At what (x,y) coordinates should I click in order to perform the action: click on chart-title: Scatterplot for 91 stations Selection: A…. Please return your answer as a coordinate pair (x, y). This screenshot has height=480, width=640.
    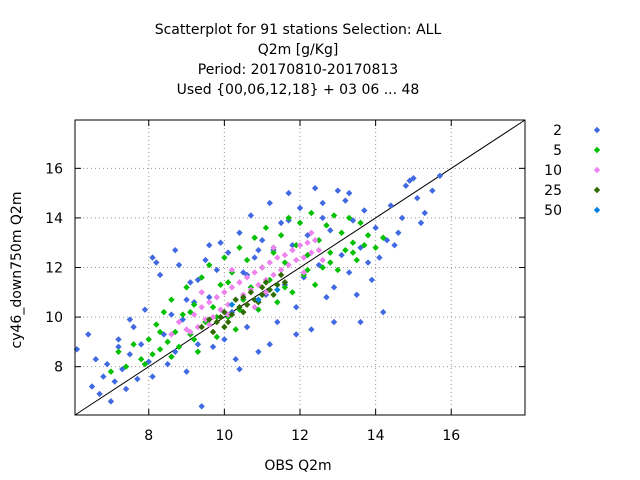
    Looking at the image, I should click on (298, 60).